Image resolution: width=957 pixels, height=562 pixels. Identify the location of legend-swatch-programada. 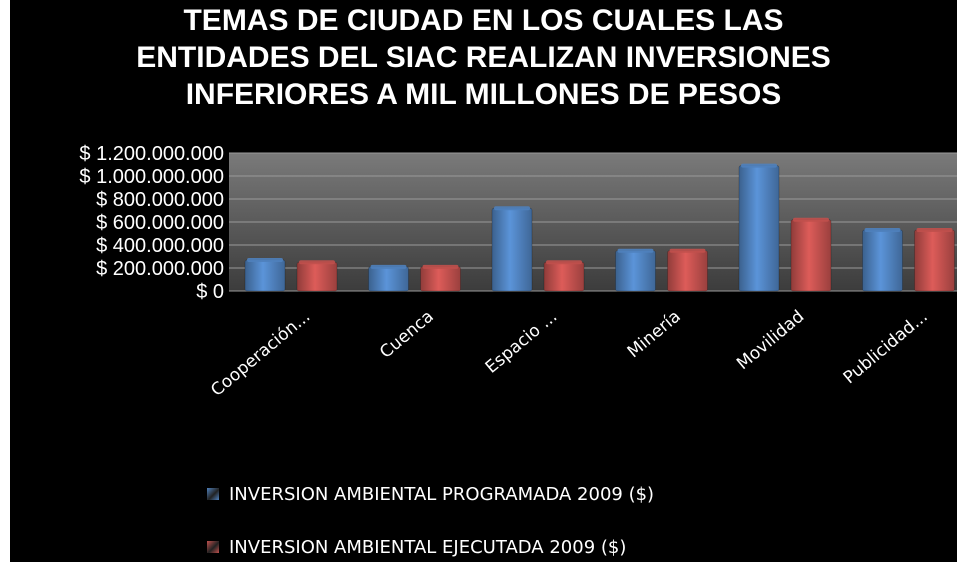
(213, 494).